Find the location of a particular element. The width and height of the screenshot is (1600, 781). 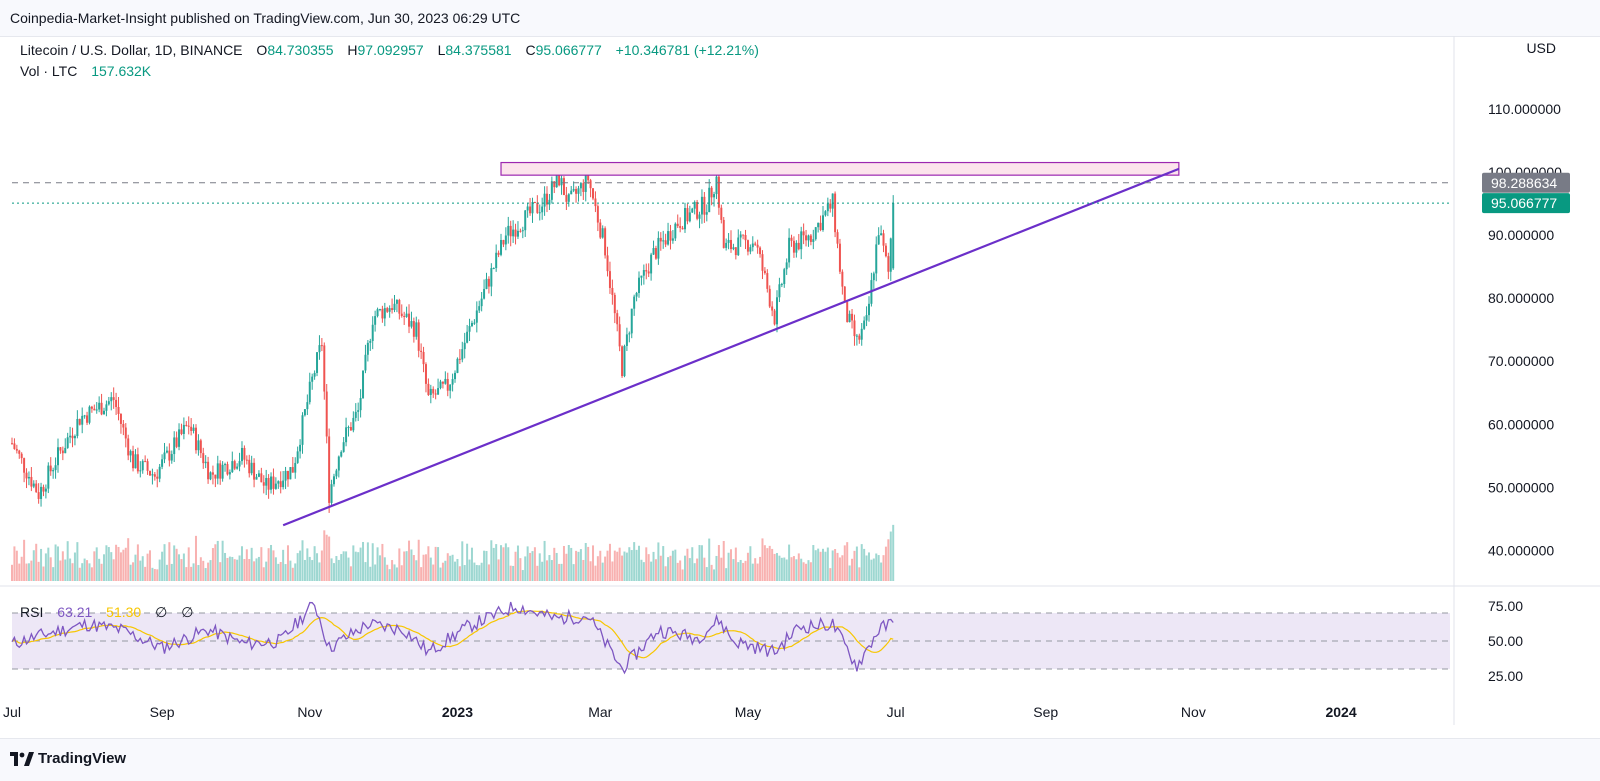

rsi-tick-label: 50.00 is located at coordinates (1505, 641).